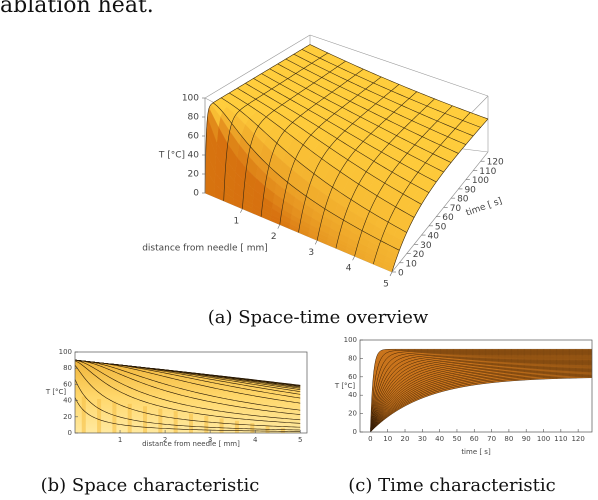  What do you see at coordinates (194, 175) in the screenshot?
I see `z-tick-label: 20` at bounding box center [194, 175].